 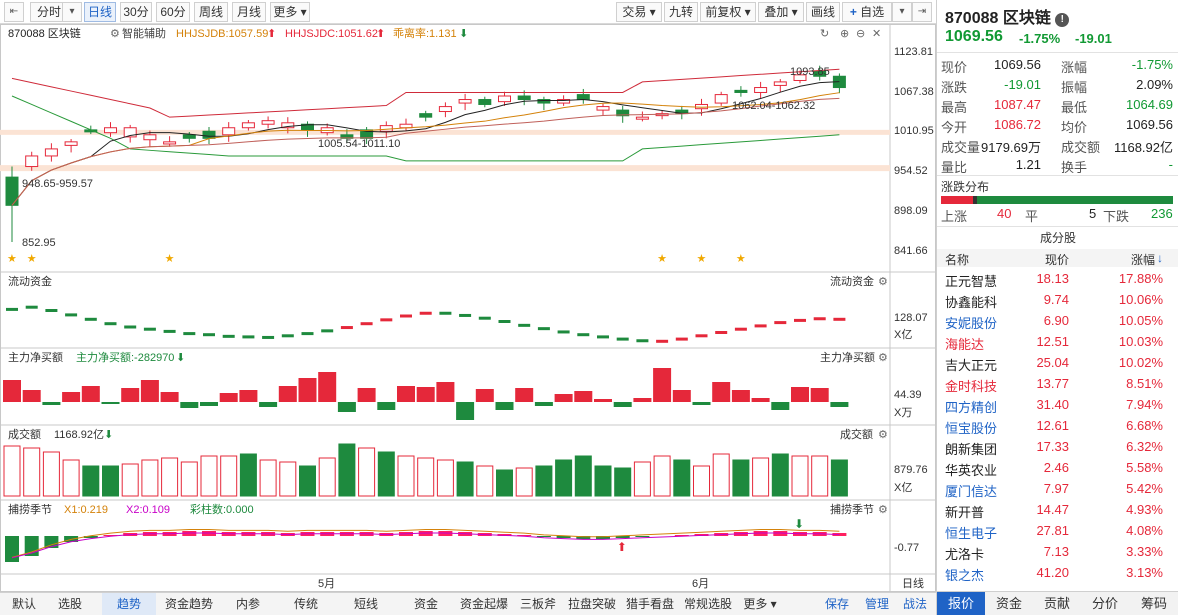 I want to click on period-tab-monthly: 月线, so click(x=249, y=12).